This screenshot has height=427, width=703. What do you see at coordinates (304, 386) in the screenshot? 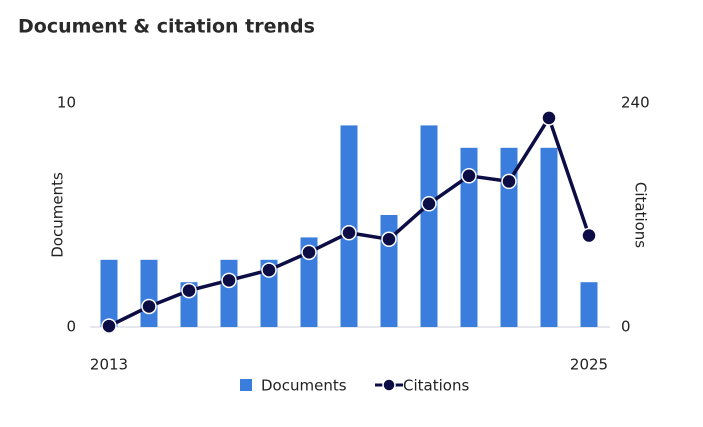
I see `legend-label: Documents` at bounding box center [304, 386].